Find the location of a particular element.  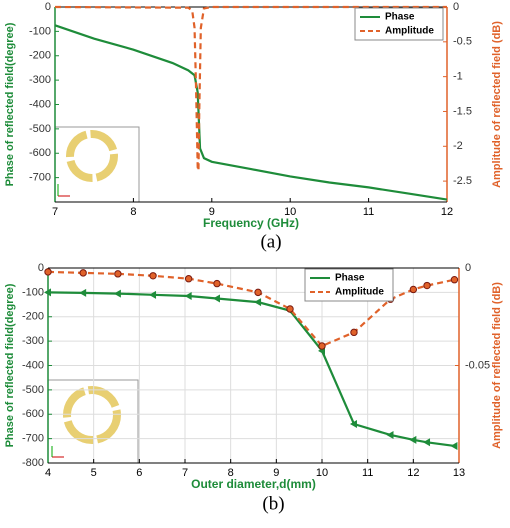

x-axis-label: Frequency (GHz) is located at coordinates (251, 223).